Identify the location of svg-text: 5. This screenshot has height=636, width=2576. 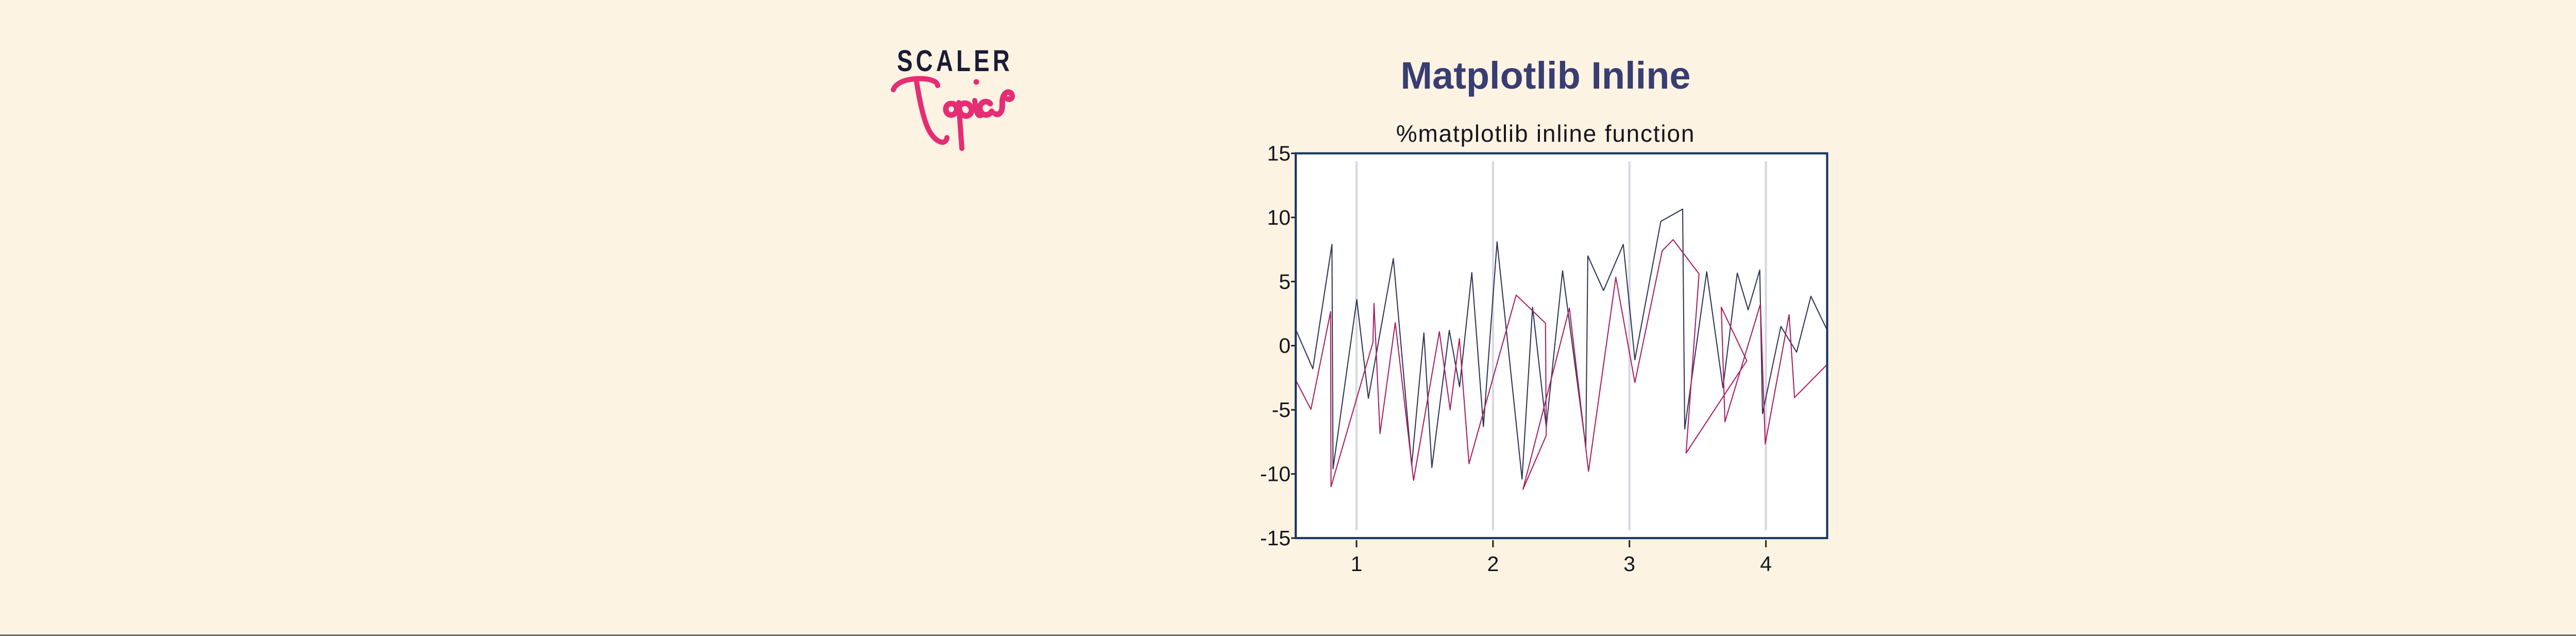
(1285, 281).